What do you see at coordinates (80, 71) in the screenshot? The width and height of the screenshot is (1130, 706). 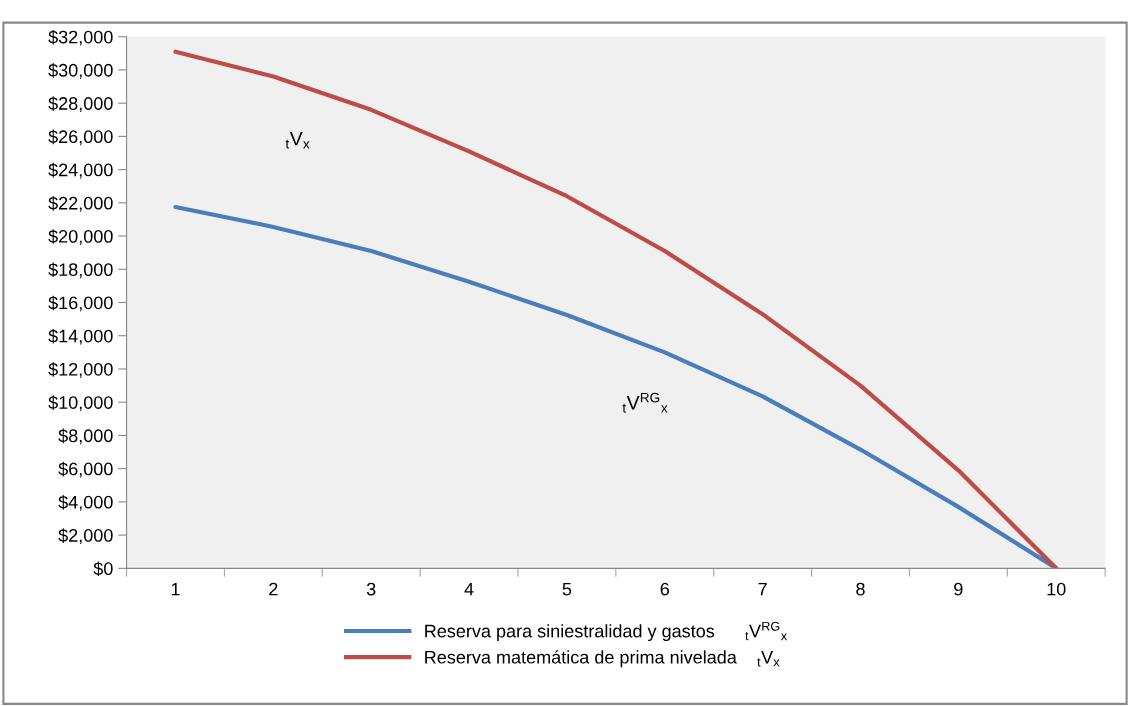 I see `y-tick-label: $30,000` at bounding box center [80, 71].